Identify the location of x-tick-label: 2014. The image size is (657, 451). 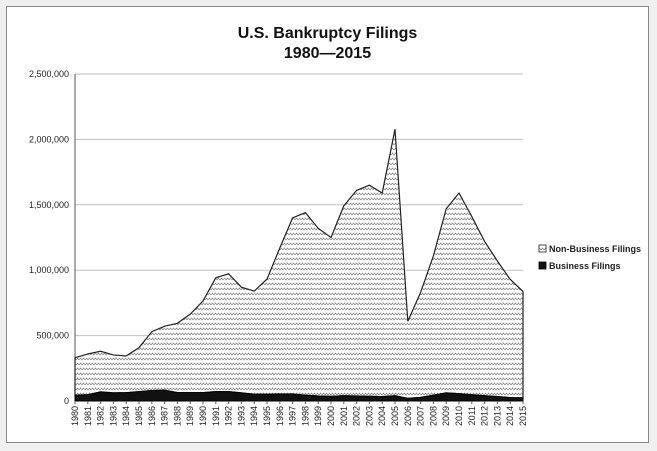
(510, 416).